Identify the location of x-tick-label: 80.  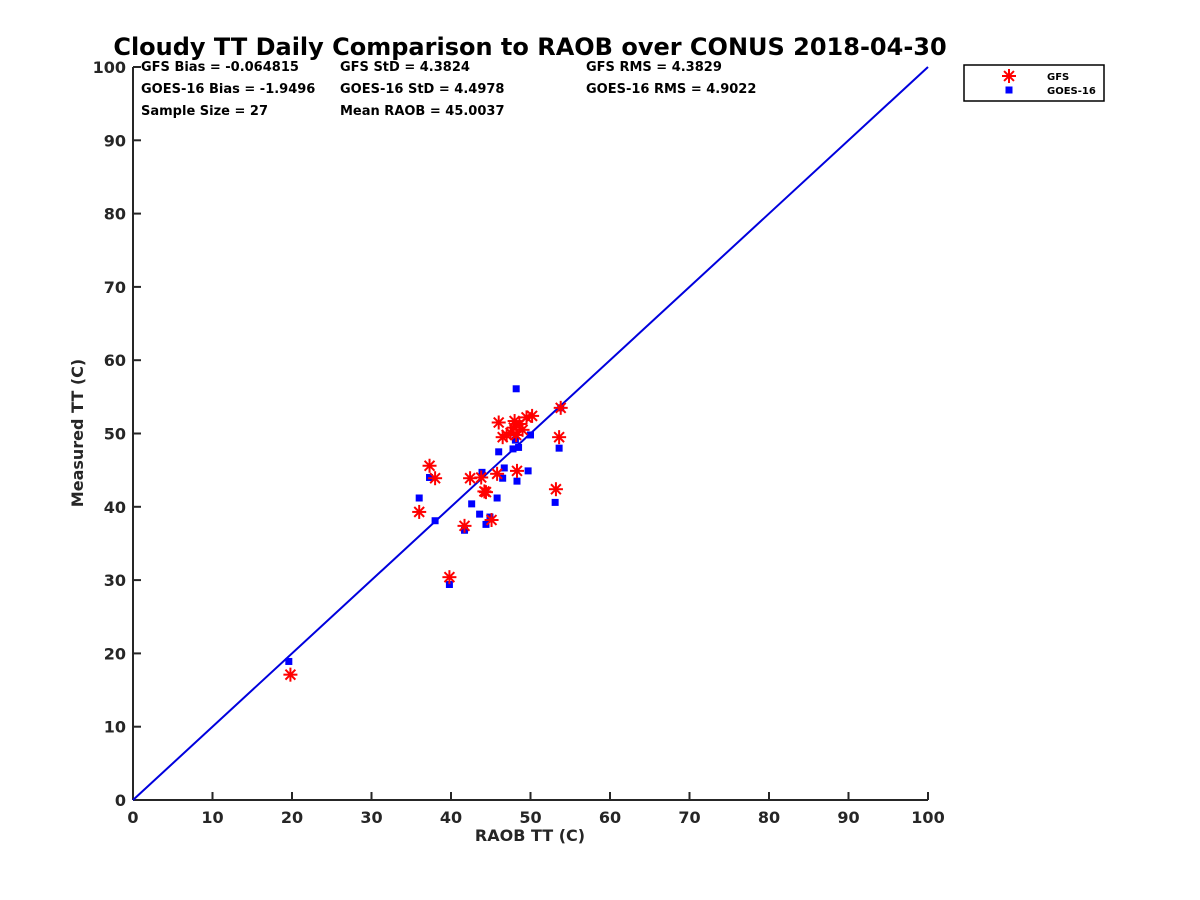
(769, 817).